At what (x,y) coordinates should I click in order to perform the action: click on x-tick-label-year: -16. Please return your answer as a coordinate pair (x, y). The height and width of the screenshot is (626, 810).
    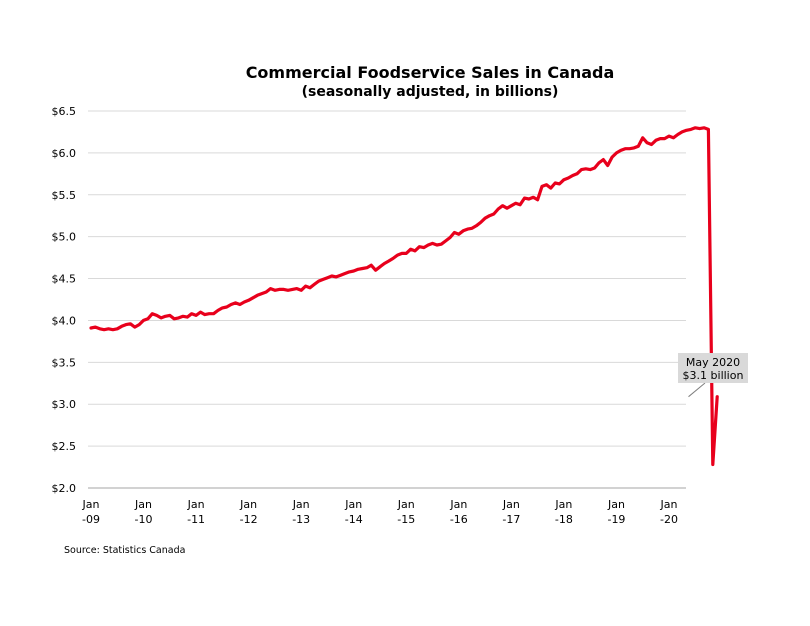
    Looking at the image, I should click on (459, 519).